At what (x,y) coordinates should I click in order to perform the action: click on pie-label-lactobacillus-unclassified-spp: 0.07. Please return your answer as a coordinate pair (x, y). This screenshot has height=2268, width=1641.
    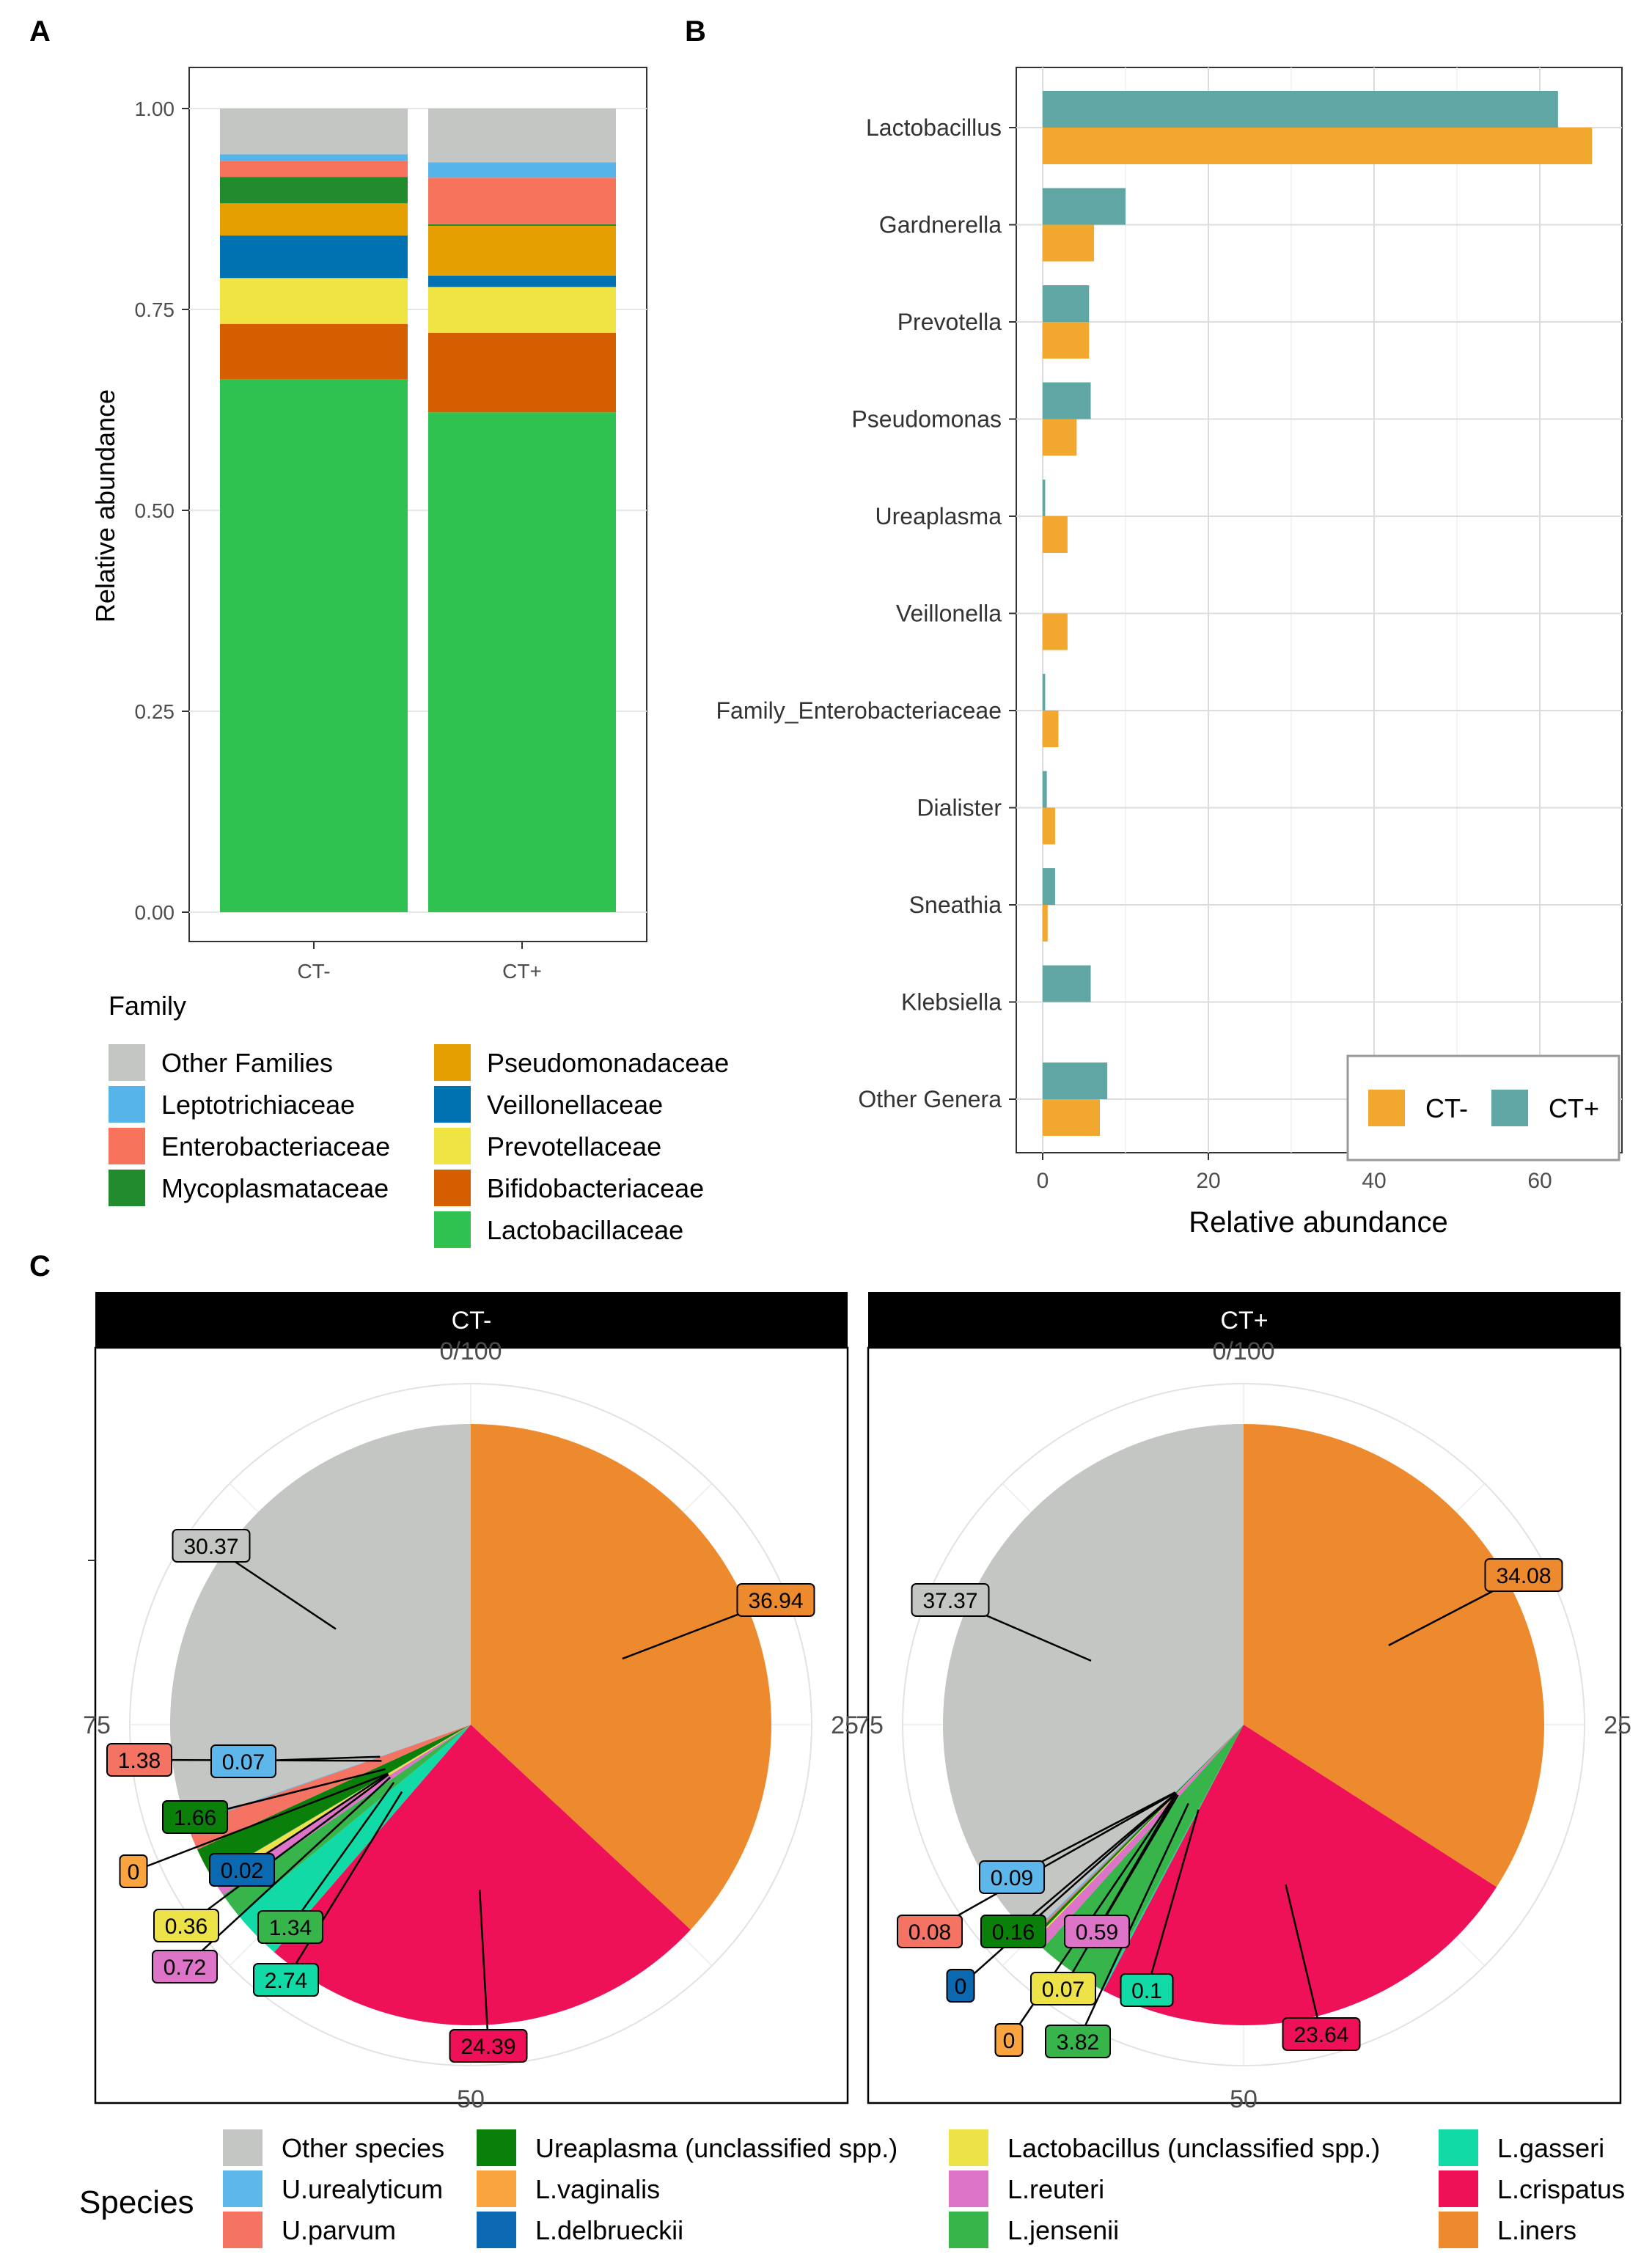
    Looking at the image, I should click on (1063, 1990).